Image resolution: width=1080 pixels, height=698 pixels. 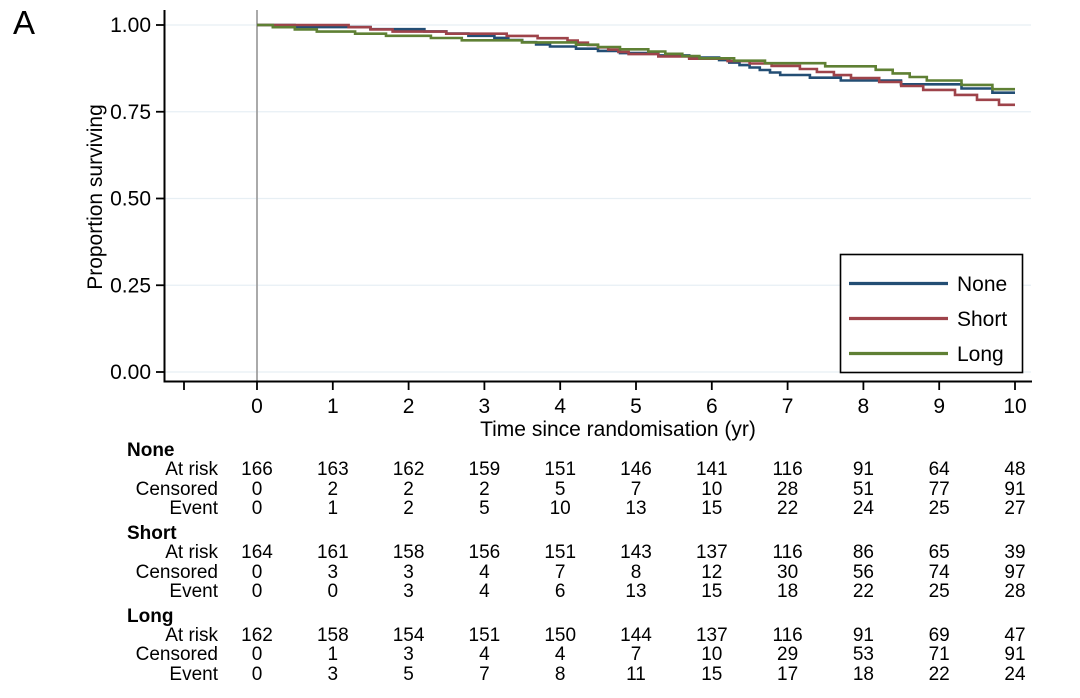 I want to click on risk-value: 162, so click(x=408, y=470).